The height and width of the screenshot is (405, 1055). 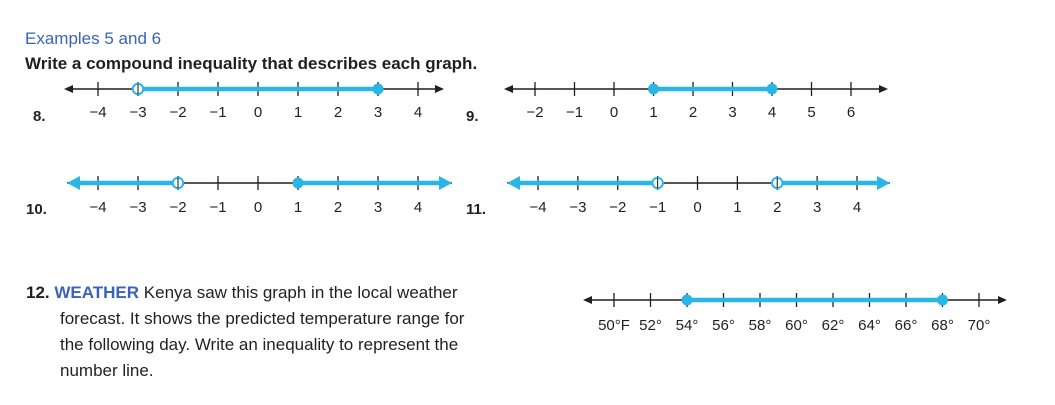 I want to click on problem-12-keyword: WEATHER, so click(x=97, y=292).